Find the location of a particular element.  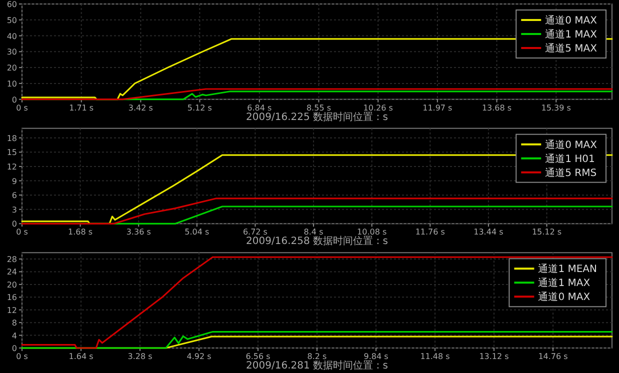

x-tick-label: 11.48 s is located at coordinates (435, 356).